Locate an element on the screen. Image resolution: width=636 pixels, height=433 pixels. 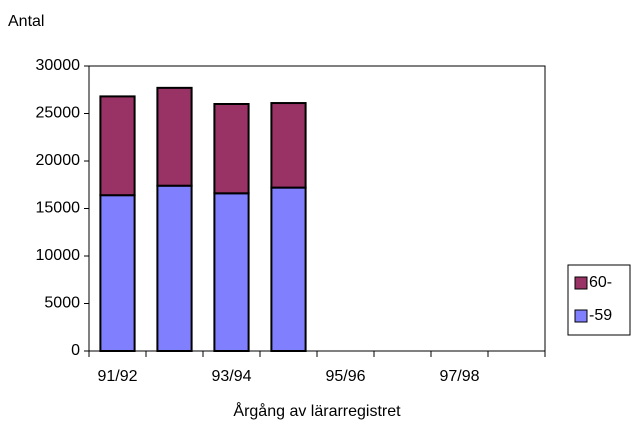
y-tick-label: 5000 is located at coordinates (62, 303).